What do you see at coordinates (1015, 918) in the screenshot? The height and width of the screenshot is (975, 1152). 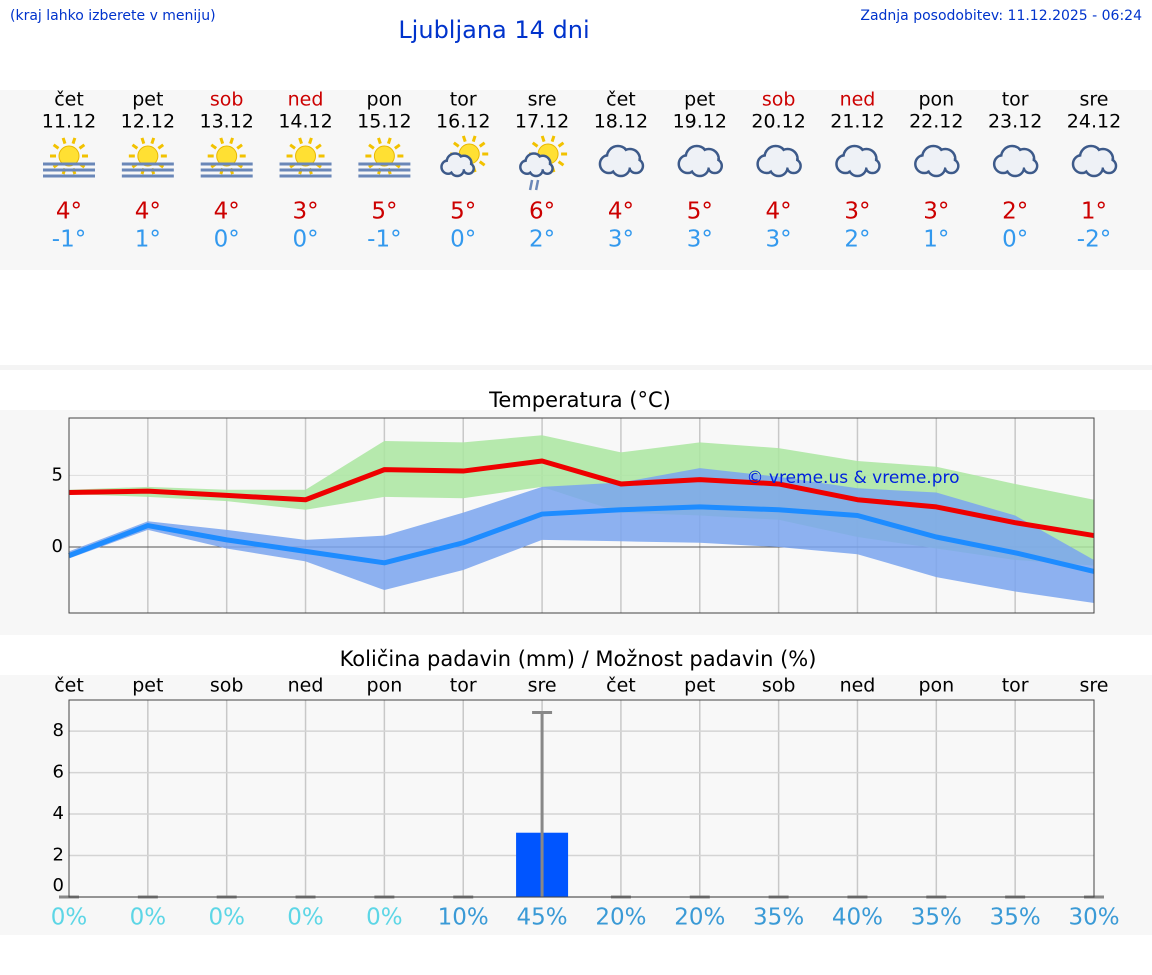 I see `probability-label: 35%` at bounding box center [1015, 918].